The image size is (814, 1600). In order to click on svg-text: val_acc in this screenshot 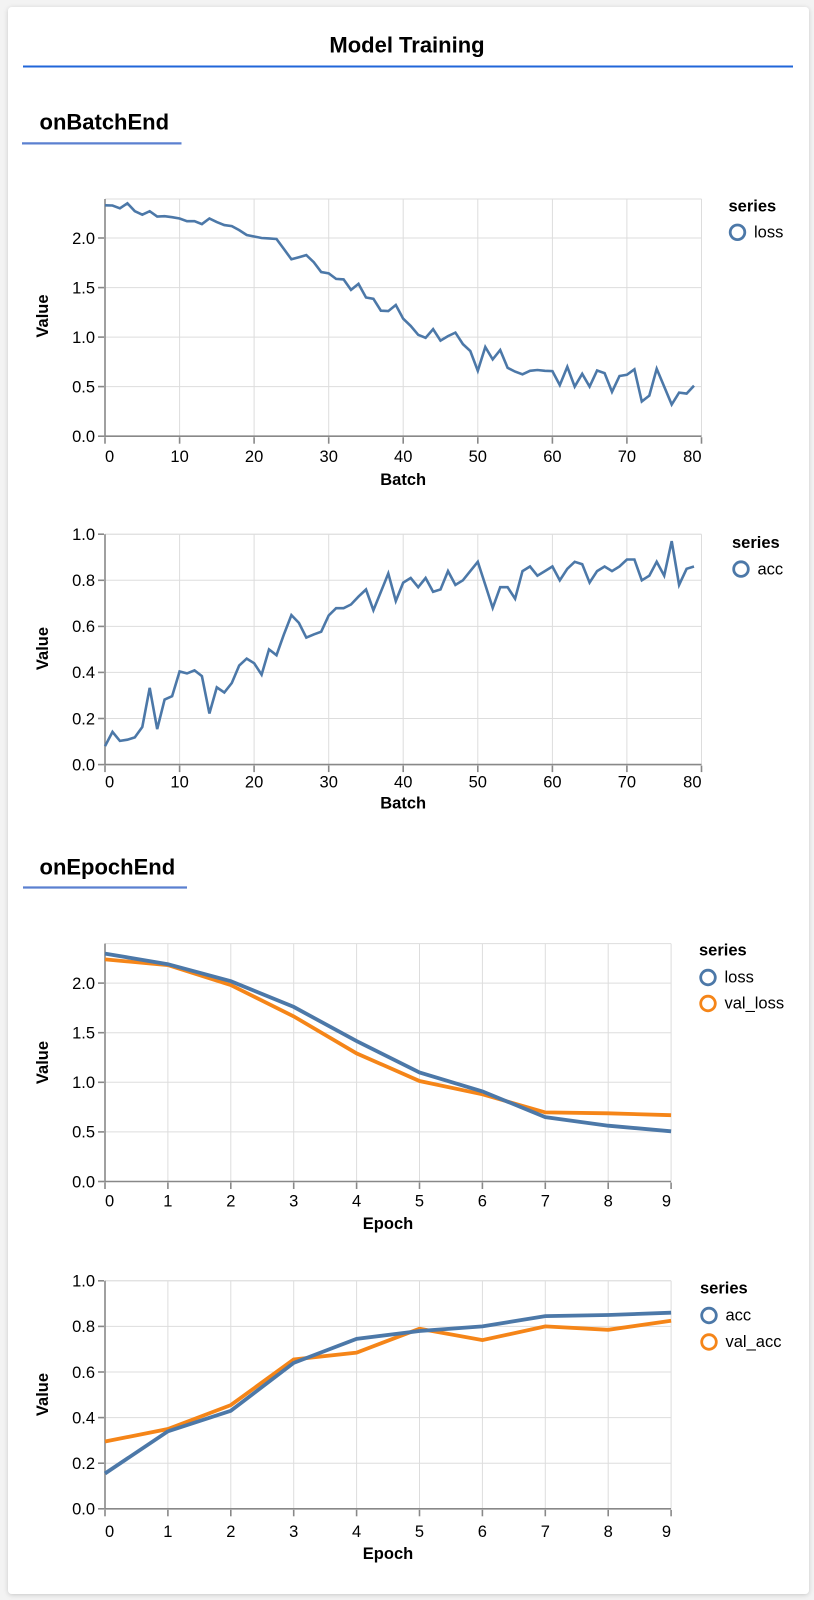, I will do `click(754, 1342)`.